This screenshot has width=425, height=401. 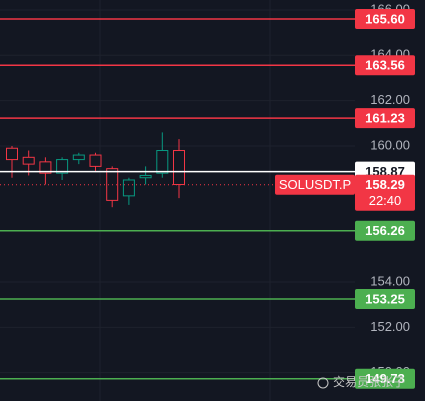 What do you see at coordinates (323, 383) in the screenshot?
I see `watermark-icon` at bounding box center [323, 383].